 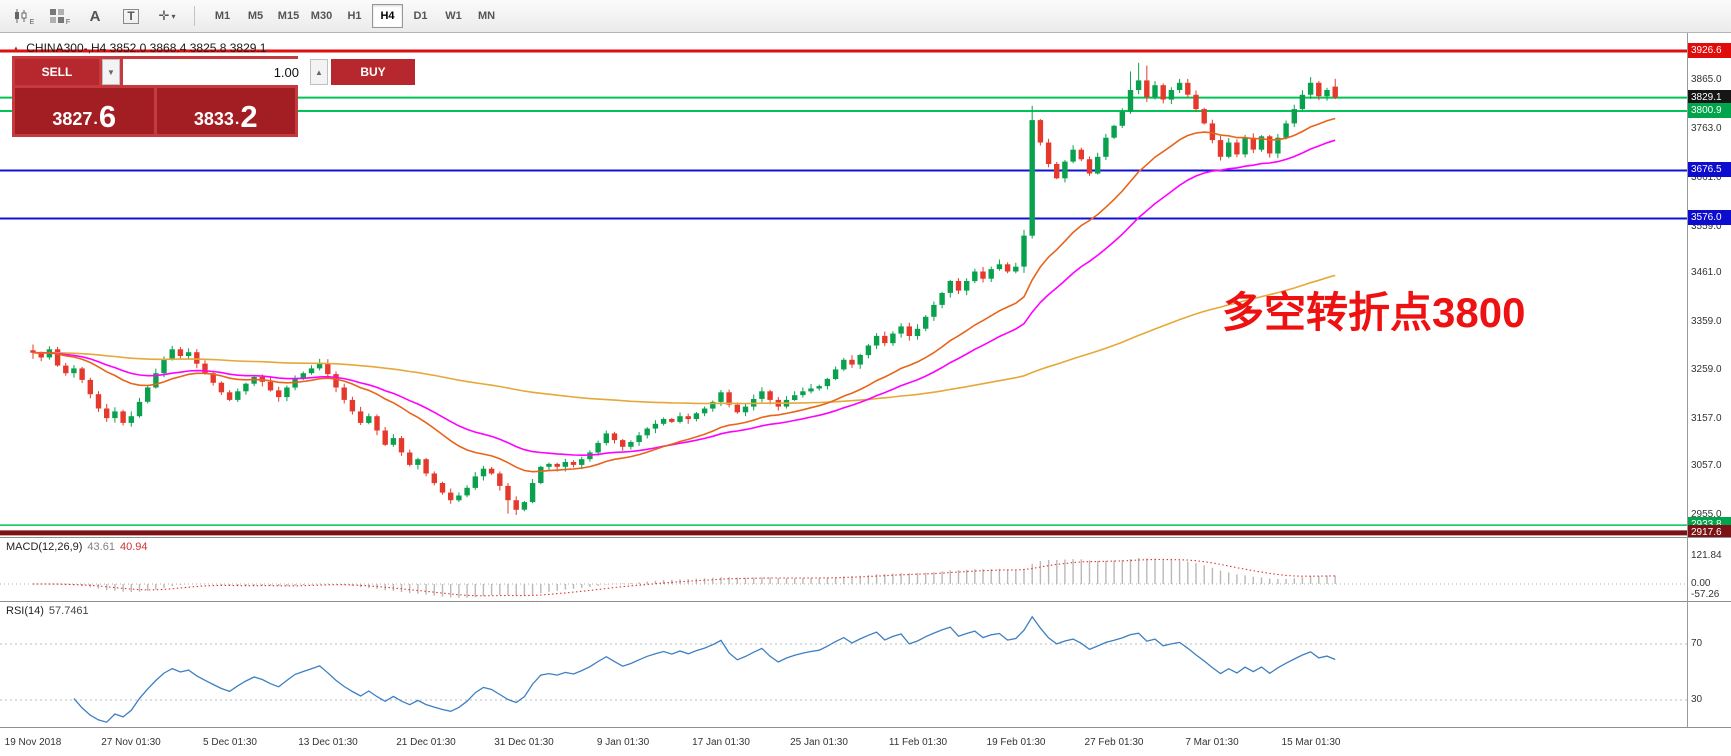 I want to click on time-label-12: 7 Mar 01:30, so click(x=1212, y=742).